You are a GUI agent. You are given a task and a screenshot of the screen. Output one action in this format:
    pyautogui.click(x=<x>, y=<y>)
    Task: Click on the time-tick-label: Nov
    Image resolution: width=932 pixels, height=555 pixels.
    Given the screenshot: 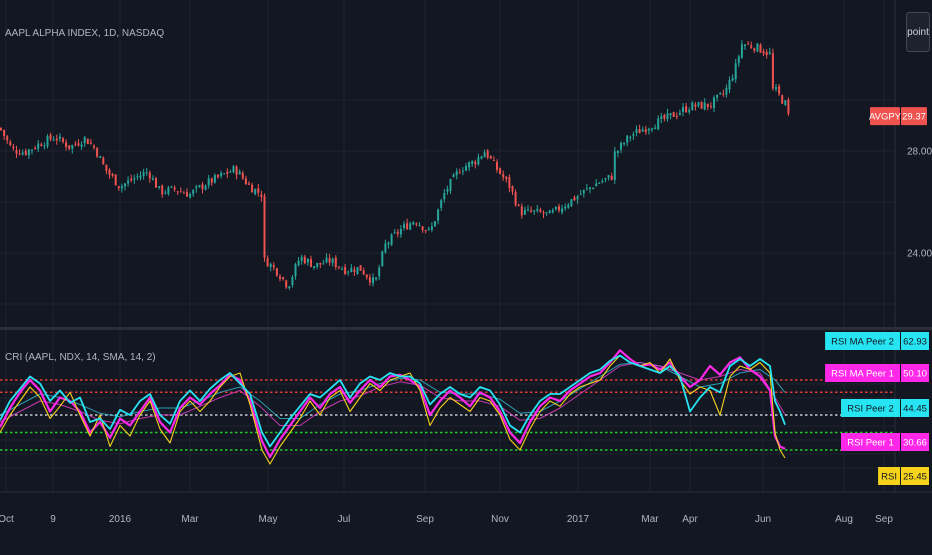 What is the action you would take?
    pyautogui.click(x=500, y=519)
    